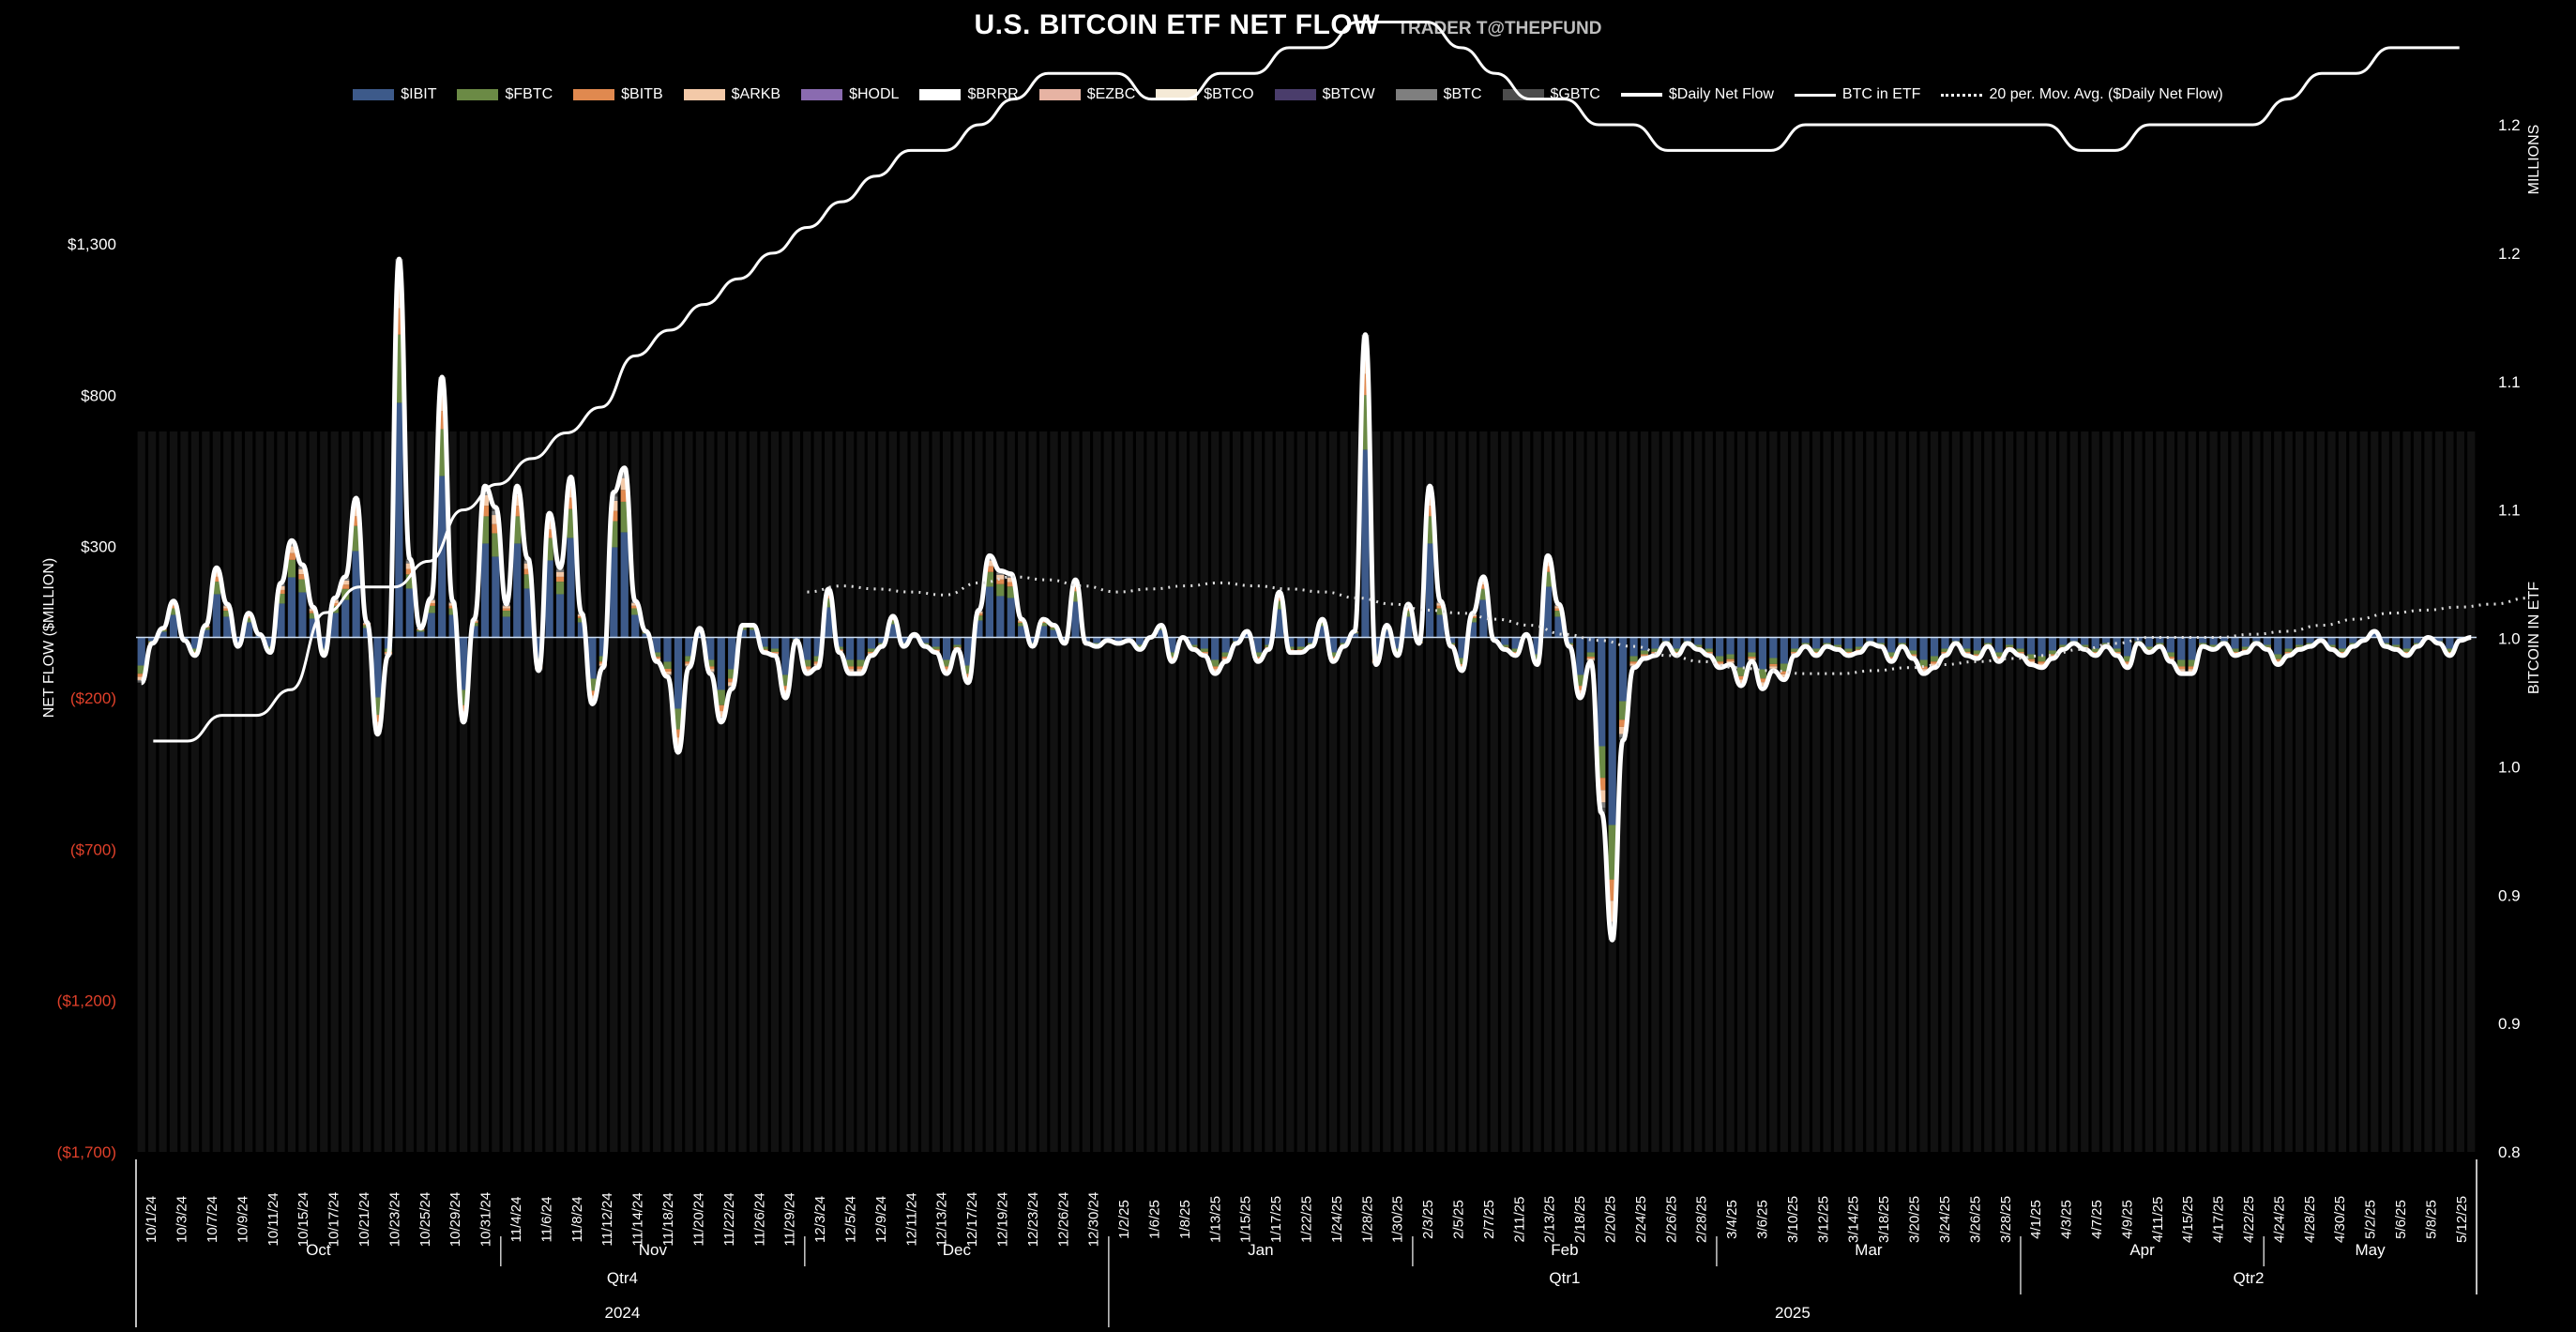 The image size is (2576, 1332). What do you see at coordinates (1580, 1219) in the screenshot?
I see `x-tick-label: 2/18/25` at bounding box center [1580, 1219].